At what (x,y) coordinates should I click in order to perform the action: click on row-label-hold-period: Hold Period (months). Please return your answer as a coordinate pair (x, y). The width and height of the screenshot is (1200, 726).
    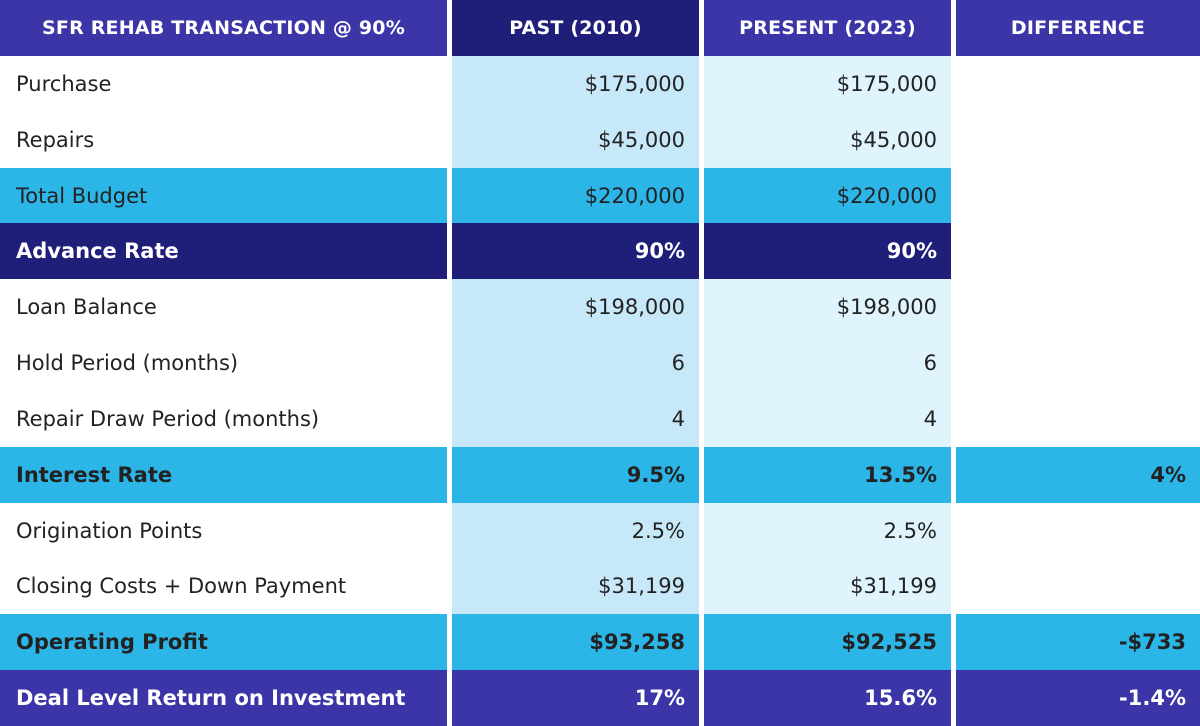
    Looking at the image, I should click on (223, 363).